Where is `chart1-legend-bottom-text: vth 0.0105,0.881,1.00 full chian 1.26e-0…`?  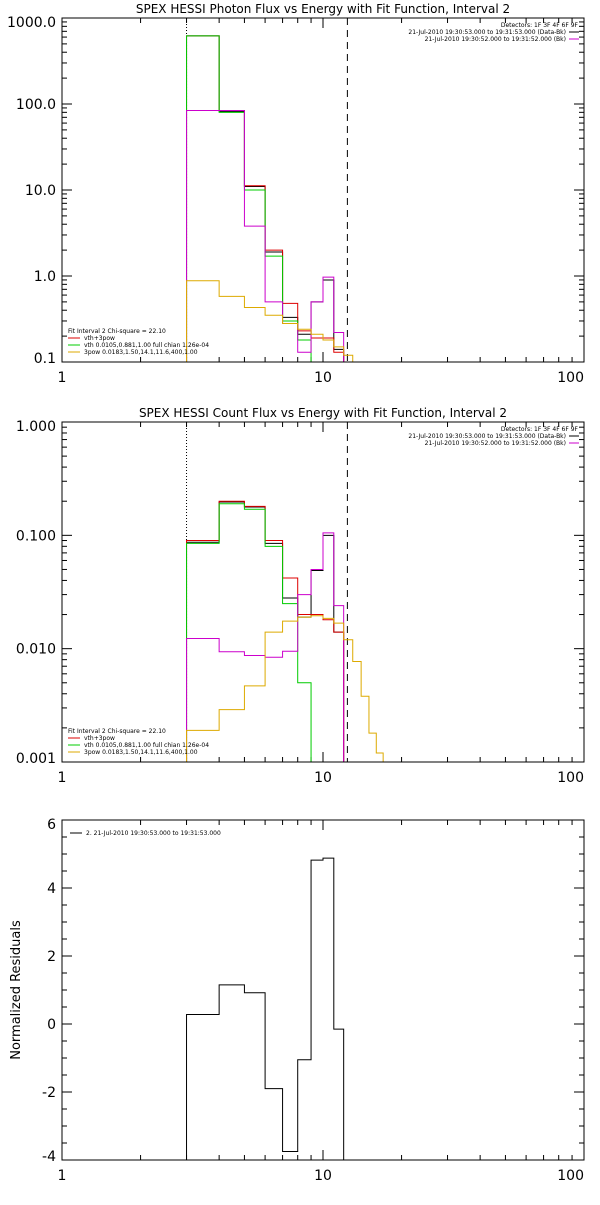
chart1-legend-bottom-text: vth 0.0105,0.881,1.00 full chian 1.26e-0… is located at coordinates (146, 345).